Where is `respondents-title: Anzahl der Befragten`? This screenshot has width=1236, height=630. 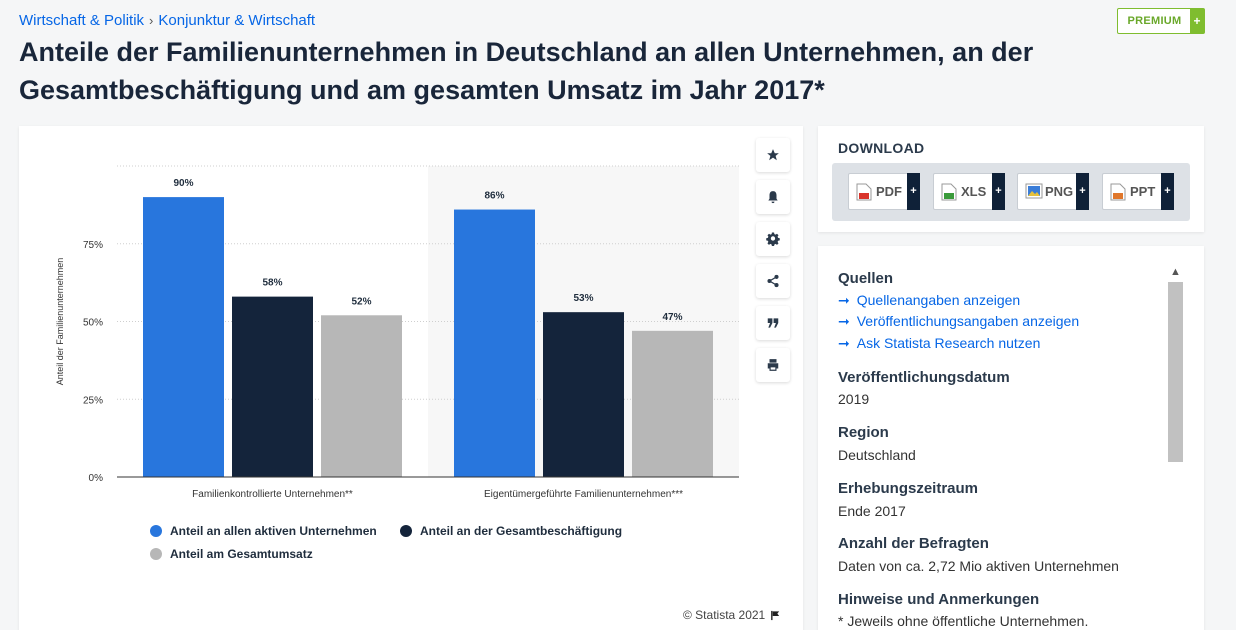 respondents-title: Anzahl der Befragten is located at coordinates (913, 543).